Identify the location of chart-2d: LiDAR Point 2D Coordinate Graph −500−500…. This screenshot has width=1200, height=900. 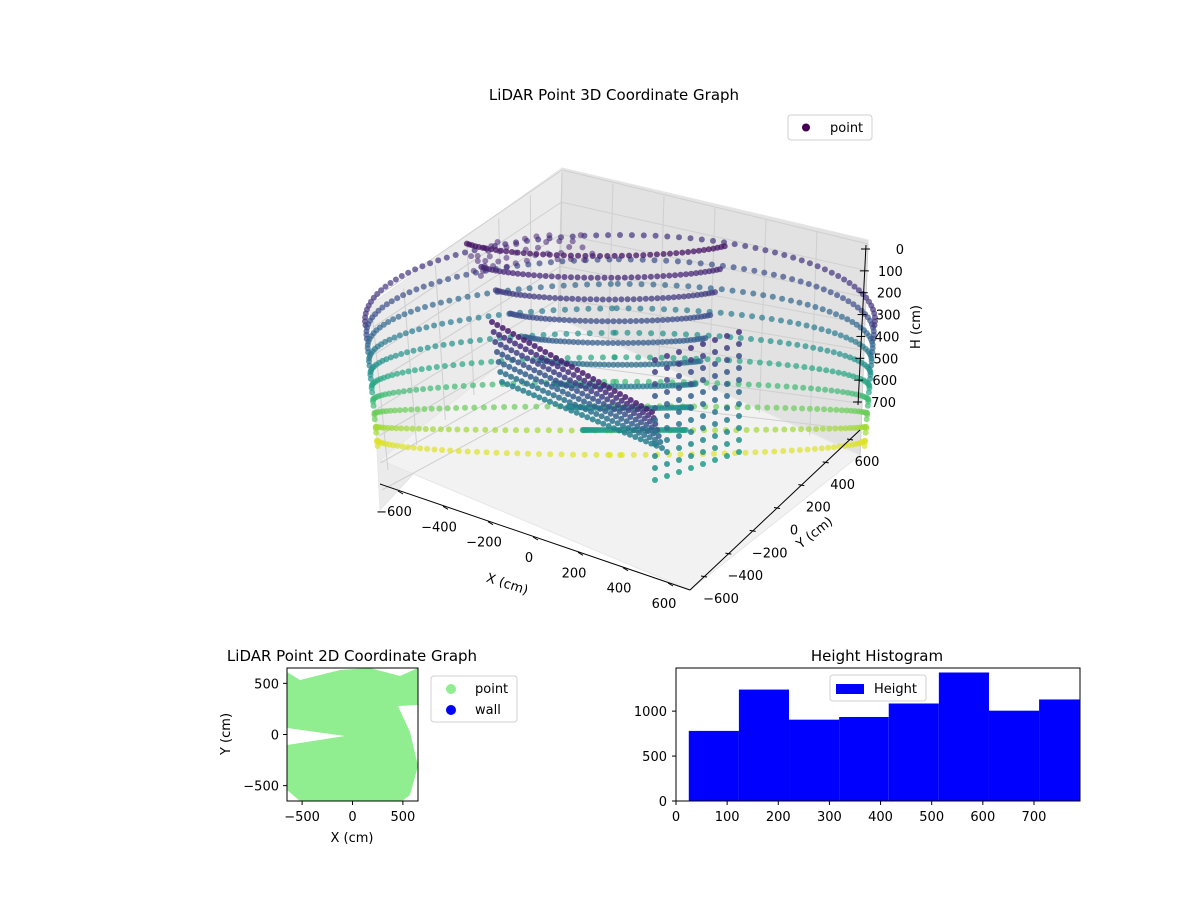
(368, 746).